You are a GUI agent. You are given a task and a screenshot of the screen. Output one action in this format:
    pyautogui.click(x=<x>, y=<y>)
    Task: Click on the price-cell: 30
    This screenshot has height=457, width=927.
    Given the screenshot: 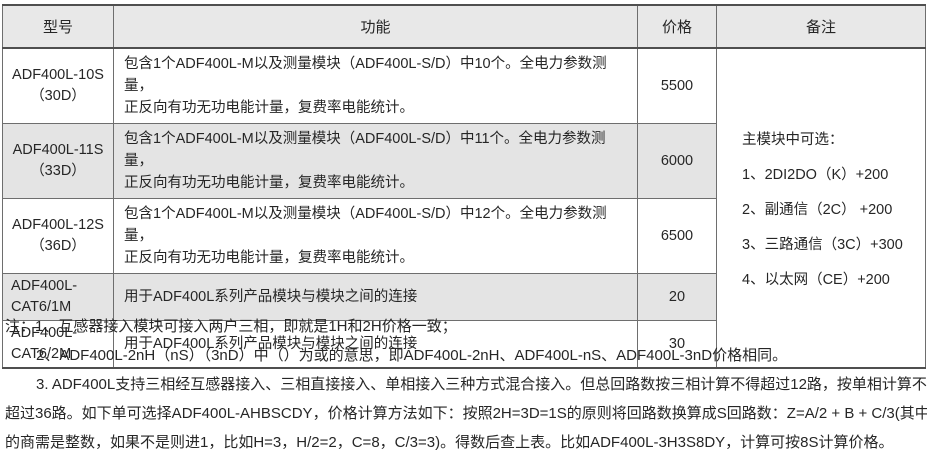 What is the action you would take?
    pyautogui.click(x=677, y=344)
    